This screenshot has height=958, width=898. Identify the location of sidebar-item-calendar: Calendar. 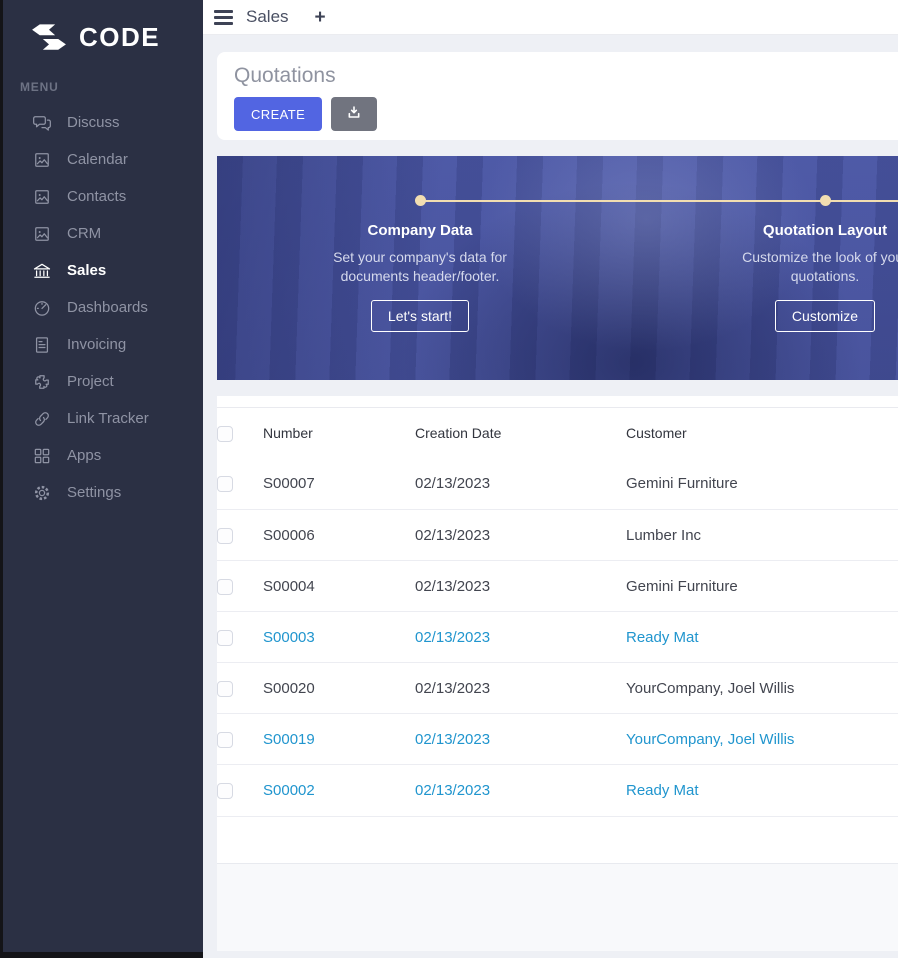
(103, 159).